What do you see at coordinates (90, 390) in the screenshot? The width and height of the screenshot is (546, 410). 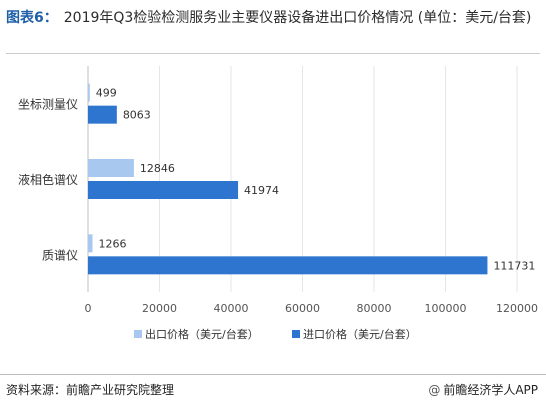 I see `source-note: 资料来源：前瞻产业研究院整理` at bounding box center [90, 390].